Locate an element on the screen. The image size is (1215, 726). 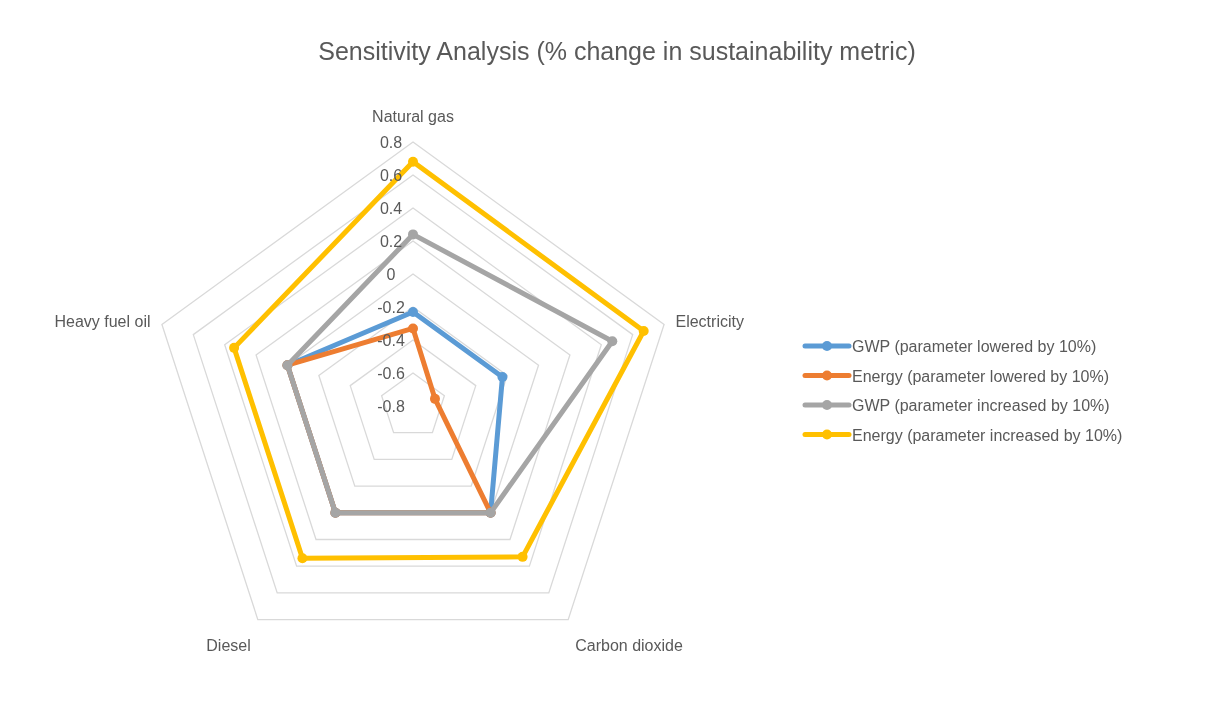
legend-label: GWP (parameter increased by 10%) is located at coordinates (981, 405).